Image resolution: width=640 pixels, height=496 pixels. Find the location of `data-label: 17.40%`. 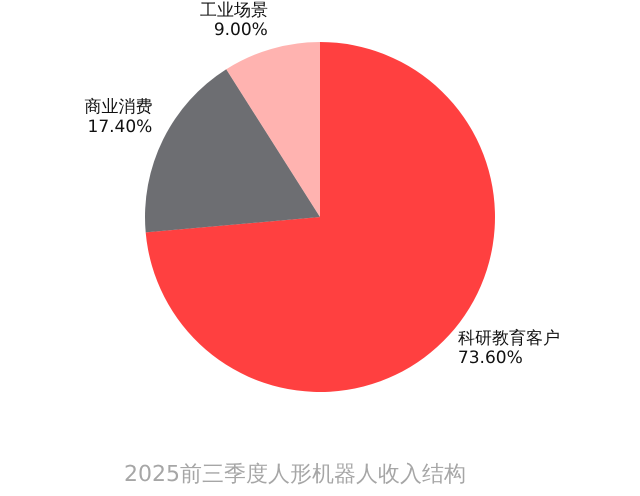

data-label: 17.40% is located at coordinates (120, 126).